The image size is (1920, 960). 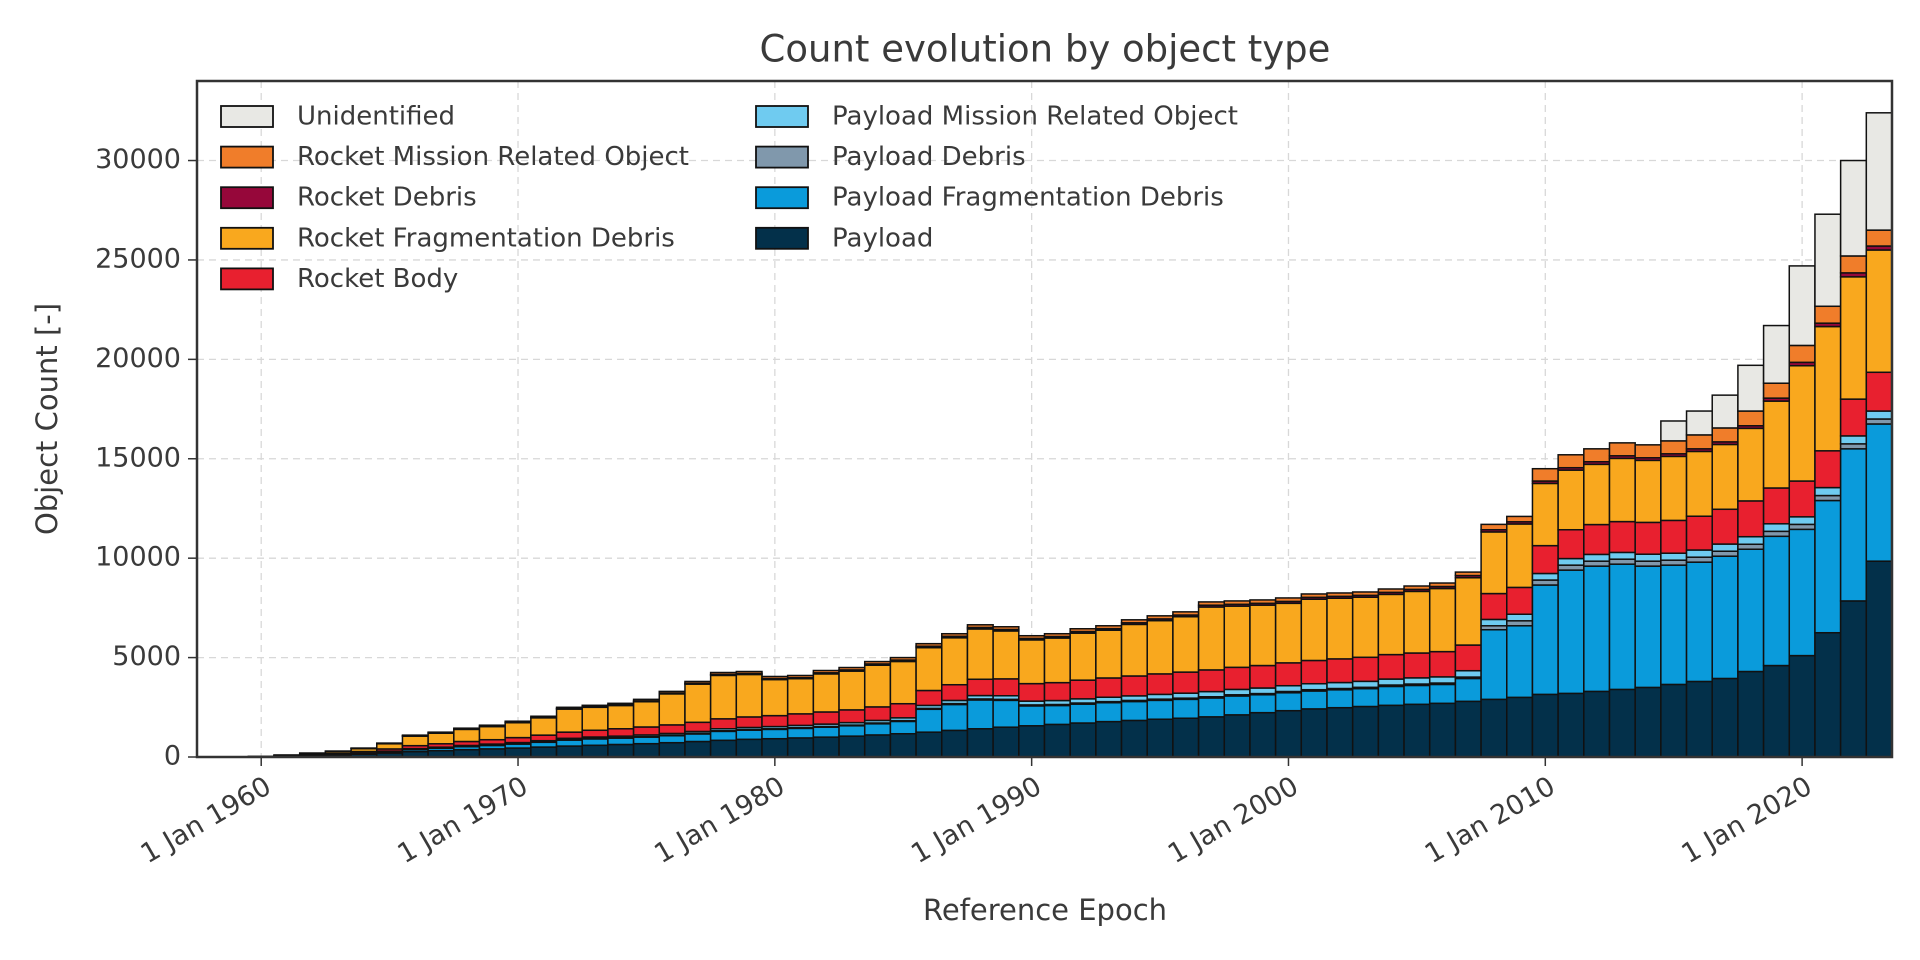 What do you see at coordinates (172, 756) in the screenshot?
I see `y-tick-label: 0` at bounding box center [172, 756].